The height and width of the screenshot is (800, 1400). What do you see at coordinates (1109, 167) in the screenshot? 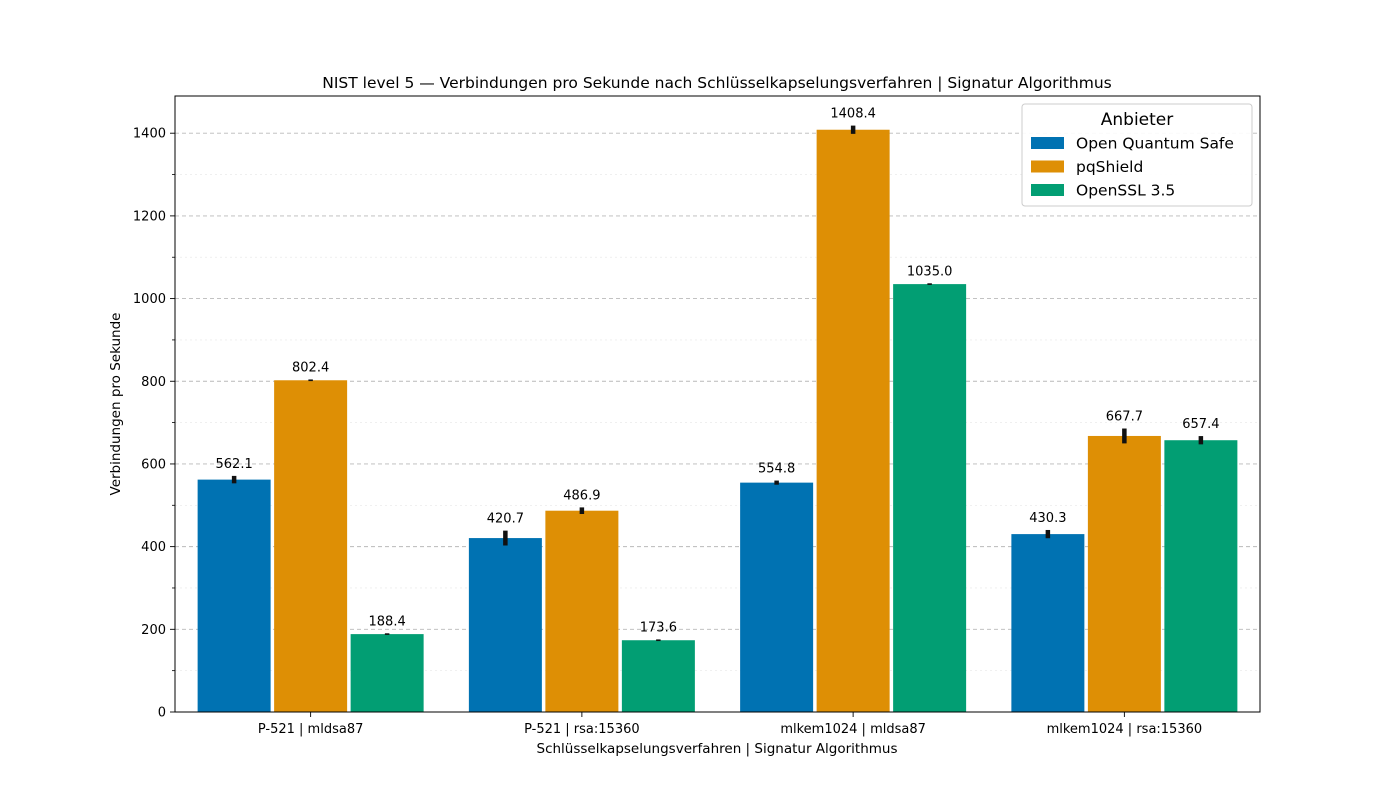
I see `legend-label: pqShield` at bounding box center [1109, 167].